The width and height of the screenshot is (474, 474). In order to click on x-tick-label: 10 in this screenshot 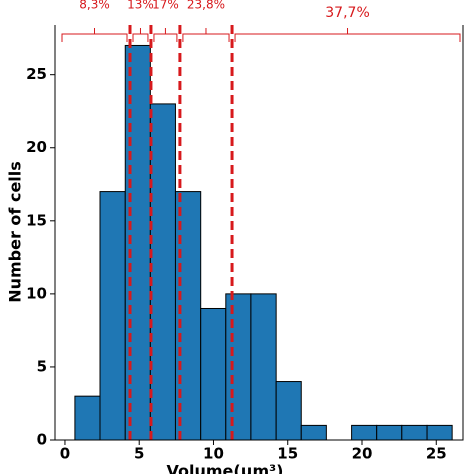, I will do `click(213, 454)`.